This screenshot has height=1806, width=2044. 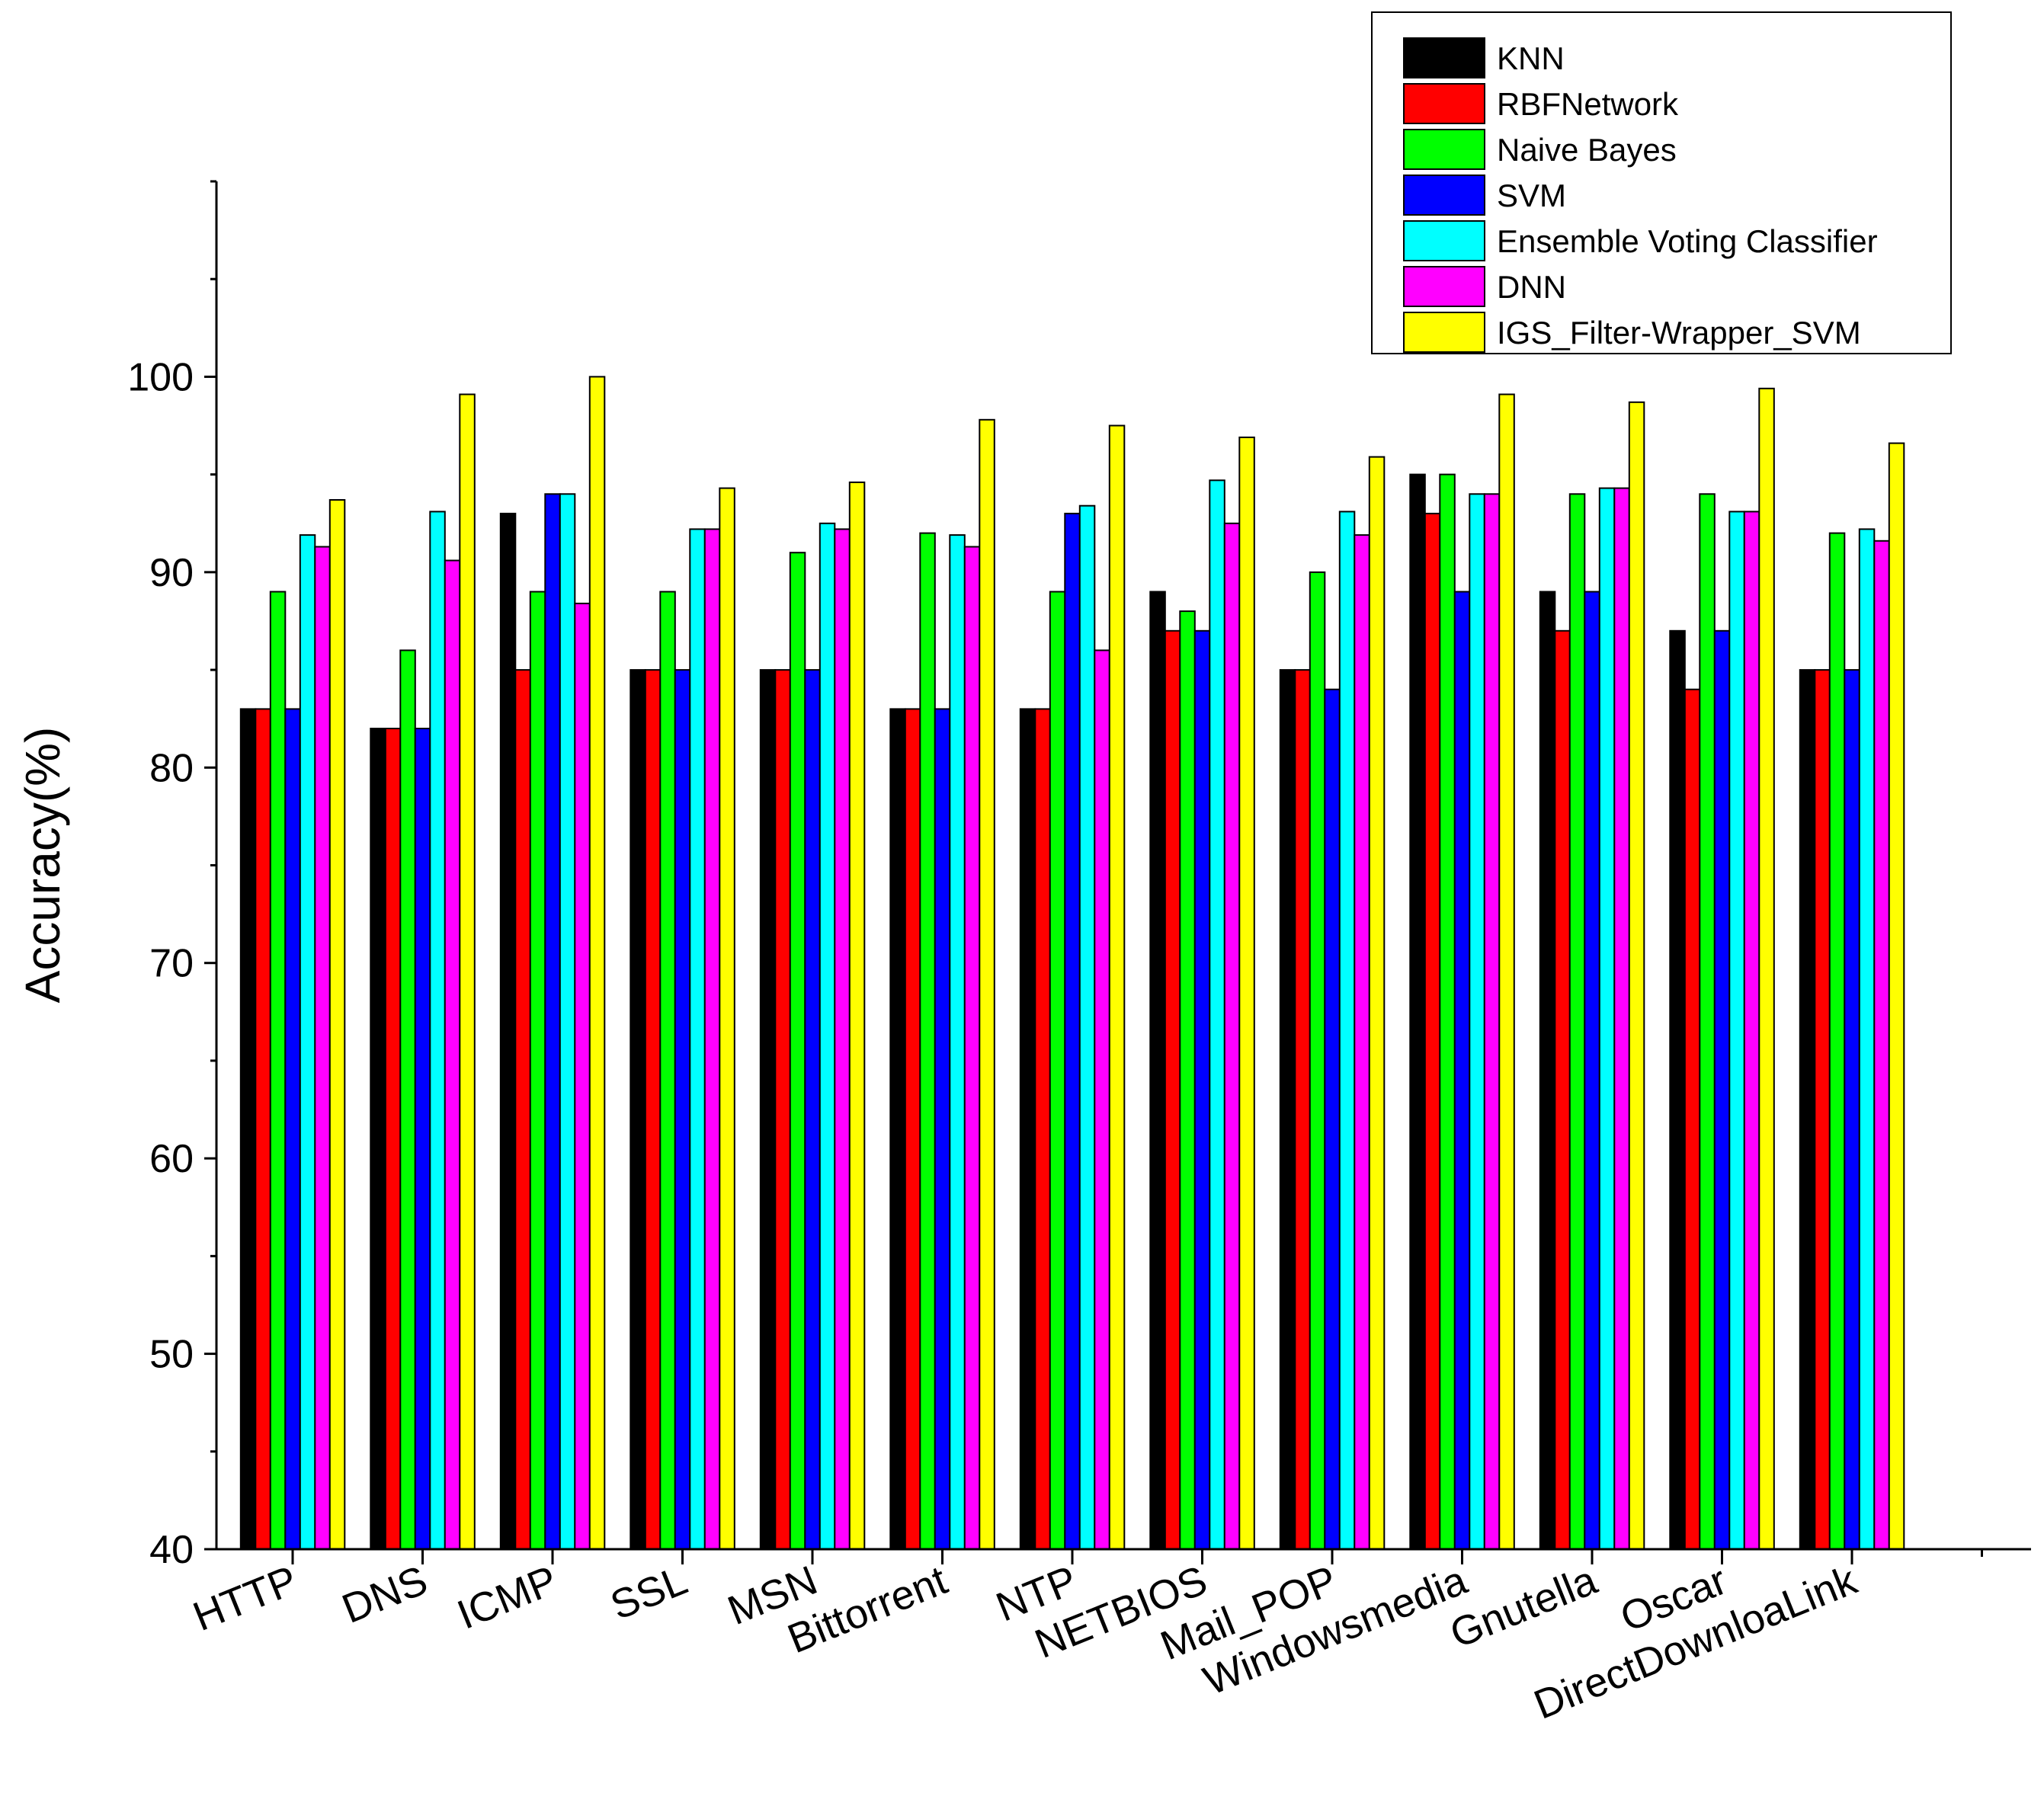 I want to click on legend-label-3: SVM, so click(x=1531, y=195).